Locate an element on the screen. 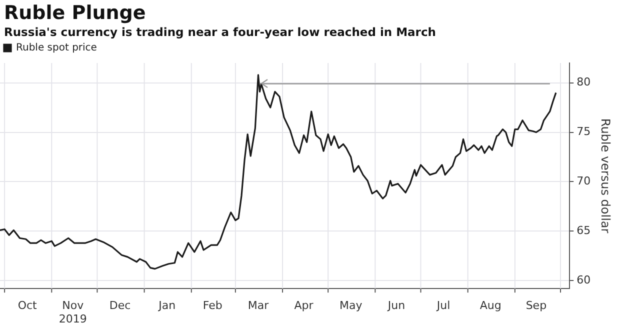  x-tick-label: Mar is located at coordinates (259, 305).